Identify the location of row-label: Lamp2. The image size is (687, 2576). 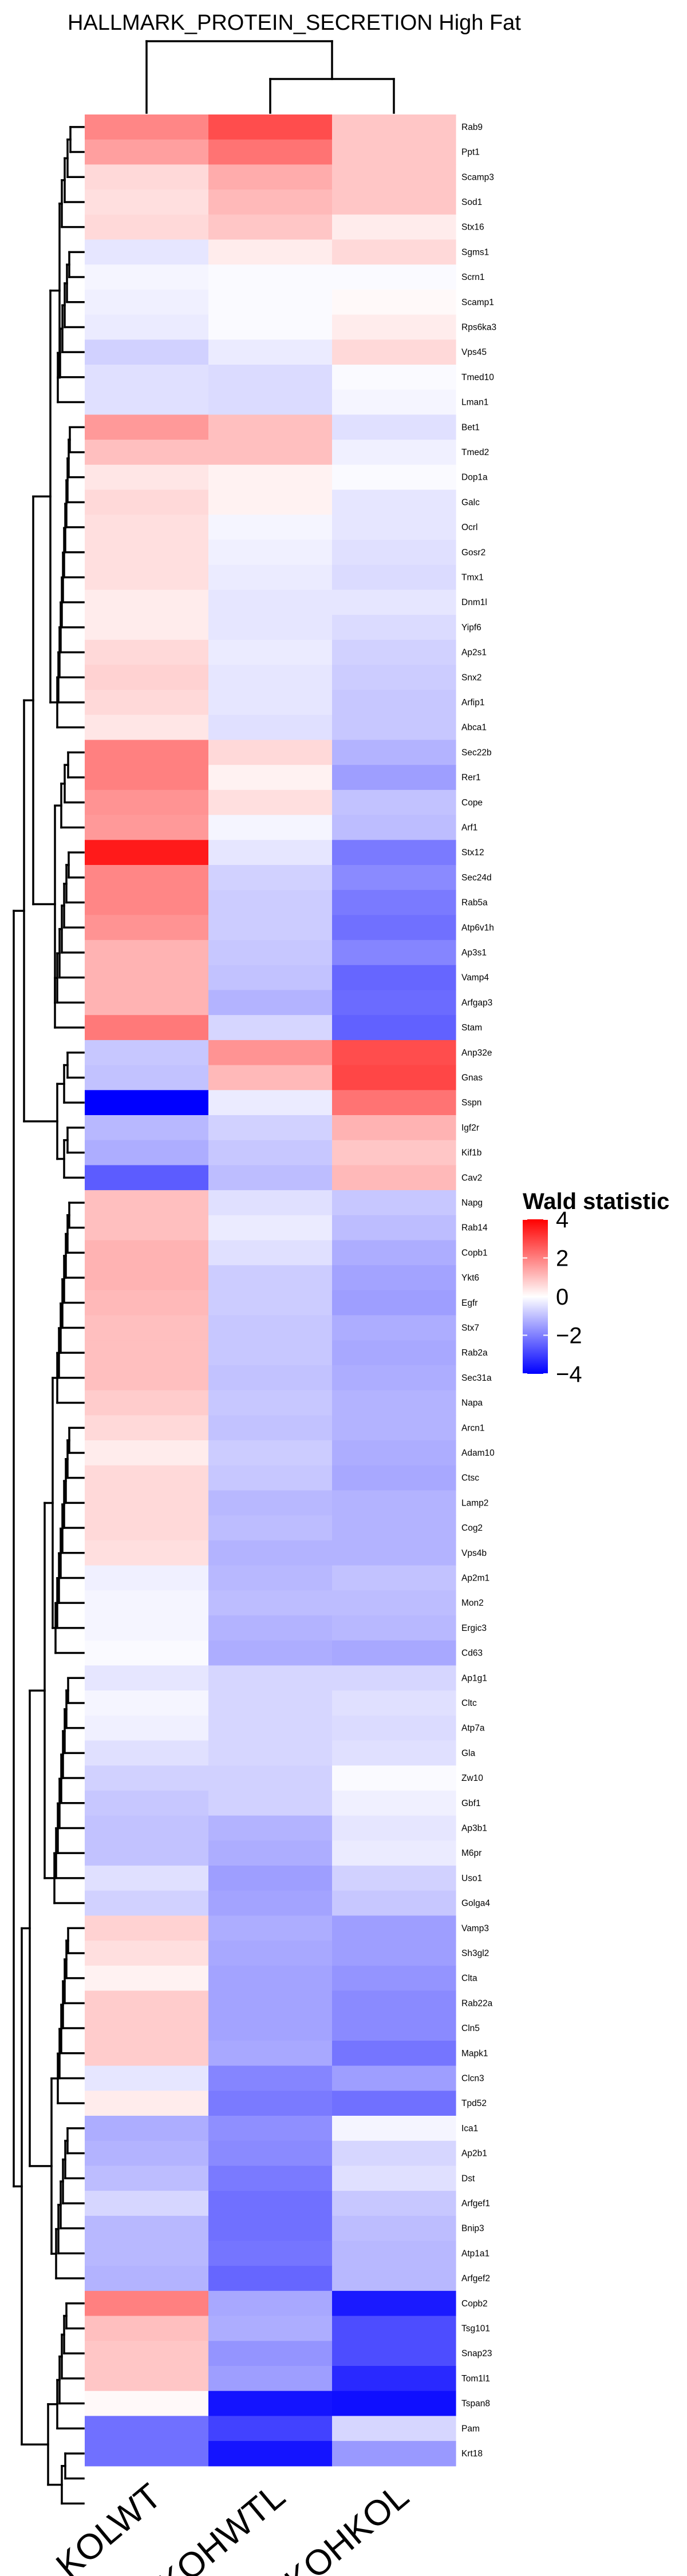
(474, 1503).